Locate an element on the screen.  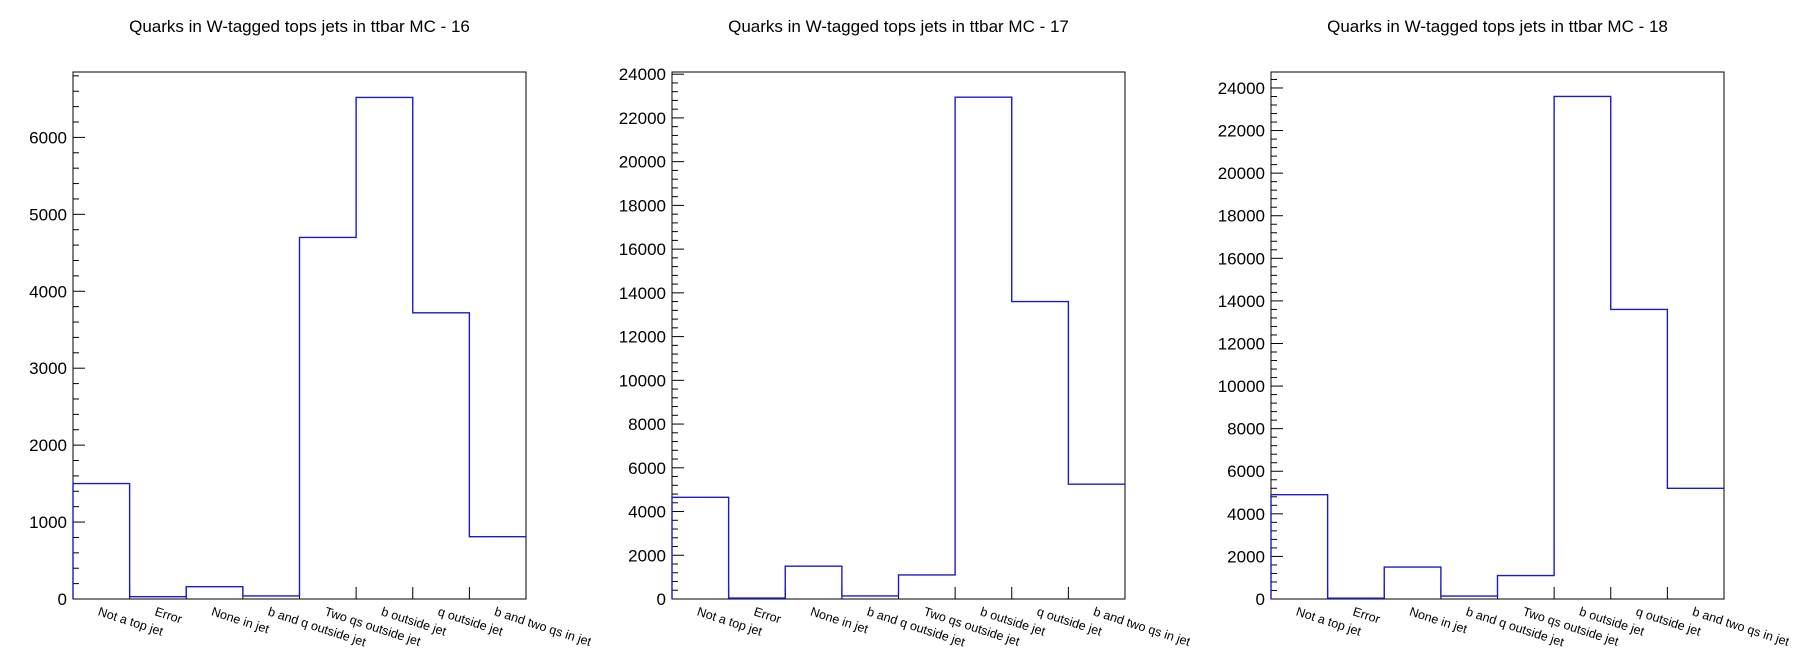
y-tick-label: 1000 is located at coordinates (48, 522).